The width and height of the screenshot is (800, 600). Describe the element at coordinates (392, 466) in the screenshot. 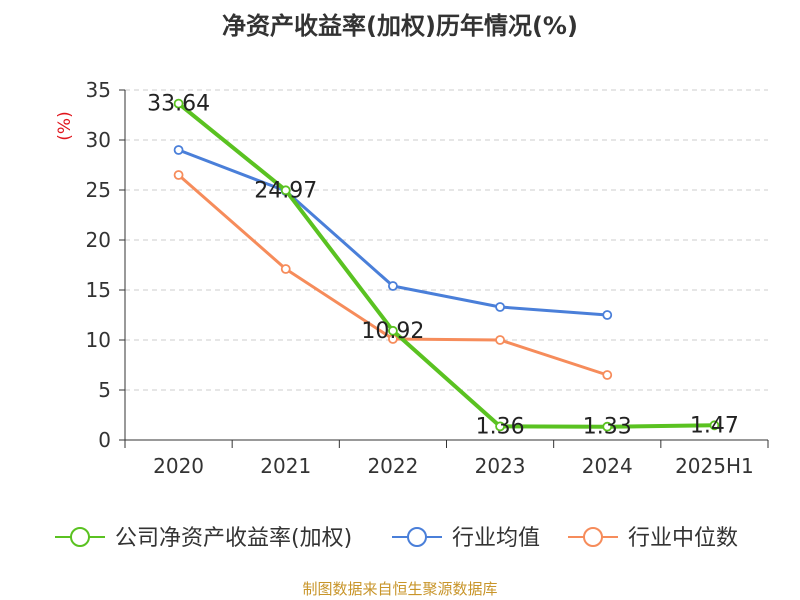

I see `x-tick-label: 2022` at that location.